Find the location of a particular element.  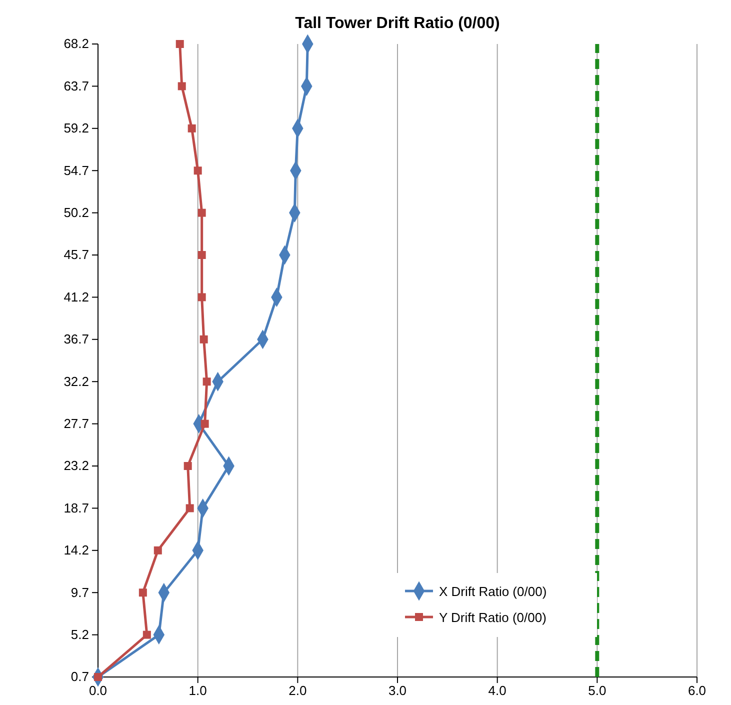

x-tick-label: 4.0 is located at coordinates (497, 690).